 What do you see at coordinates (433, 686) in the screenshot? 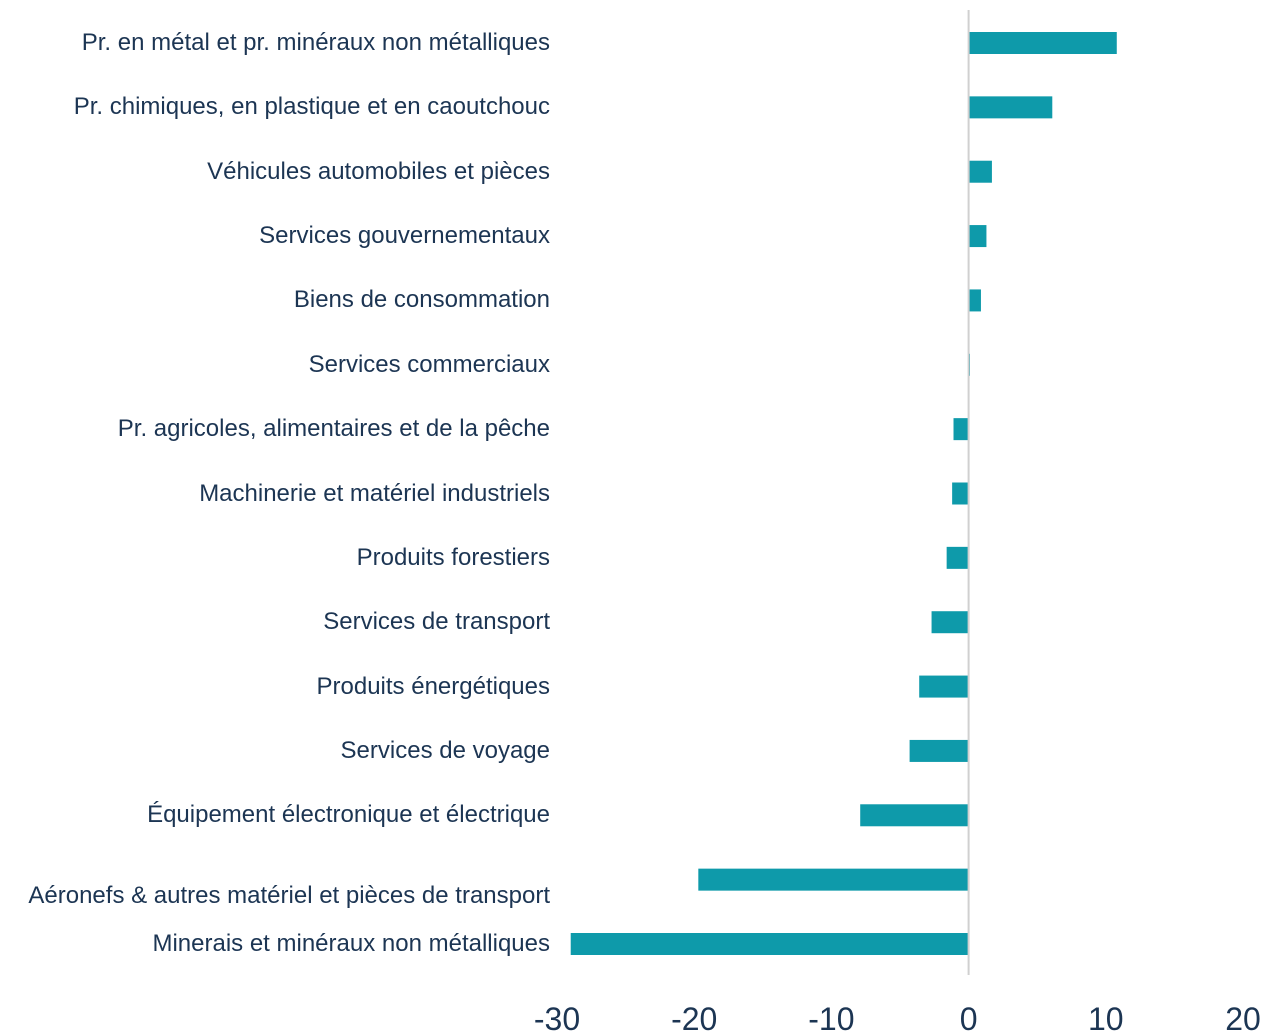
I see `category-label: Produits énergétiques` at bounding box center [433, 686].